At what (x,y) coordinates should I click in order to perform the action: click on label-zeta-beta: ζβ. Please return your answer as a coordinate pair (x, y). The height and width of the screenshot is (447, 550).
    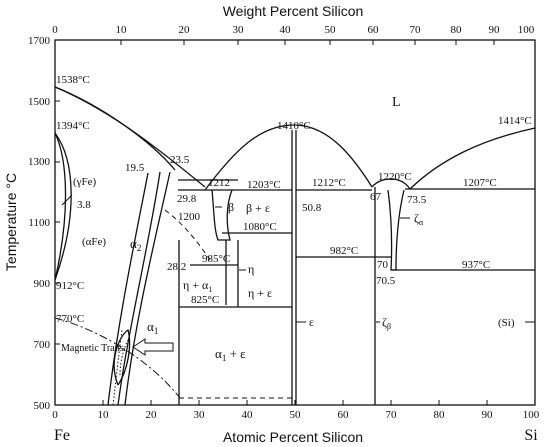
    Looking at the image, I should click on (386, 323).